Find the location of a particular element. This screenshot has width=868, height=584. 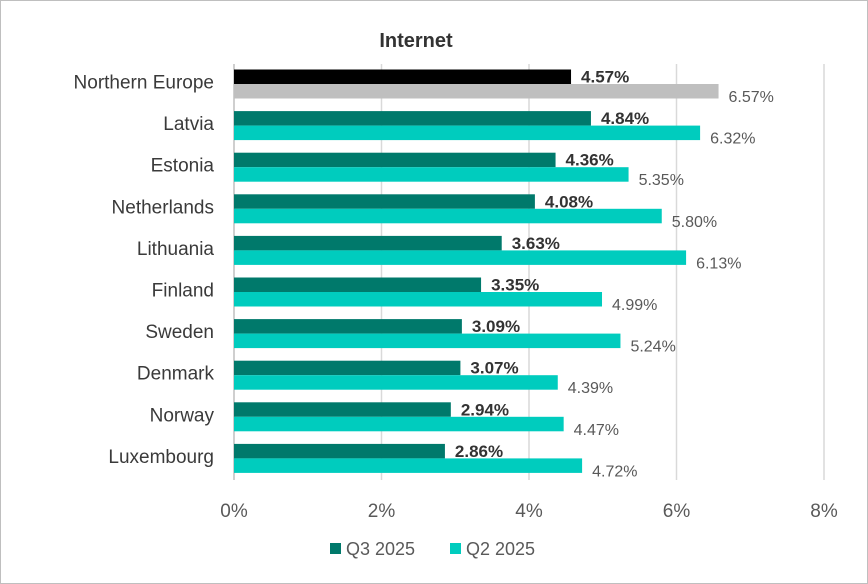

data-label-q3-2025-norway: 2.94% is located at coordinates (485, 409).